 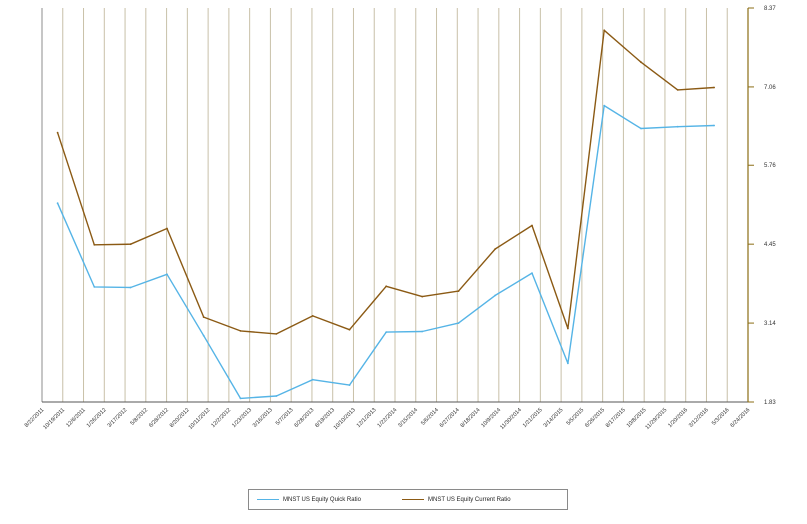 I want to click on x-tick-label: 10/10/2013, so click(x=345, y=419).